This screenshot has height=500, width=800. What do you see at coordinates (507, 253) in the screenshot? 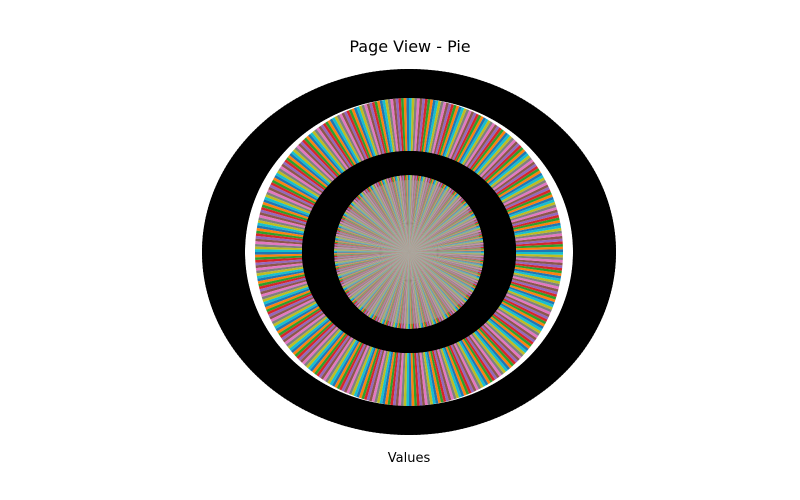
I see `slice-percent-label` at bounding box center [507, 253].